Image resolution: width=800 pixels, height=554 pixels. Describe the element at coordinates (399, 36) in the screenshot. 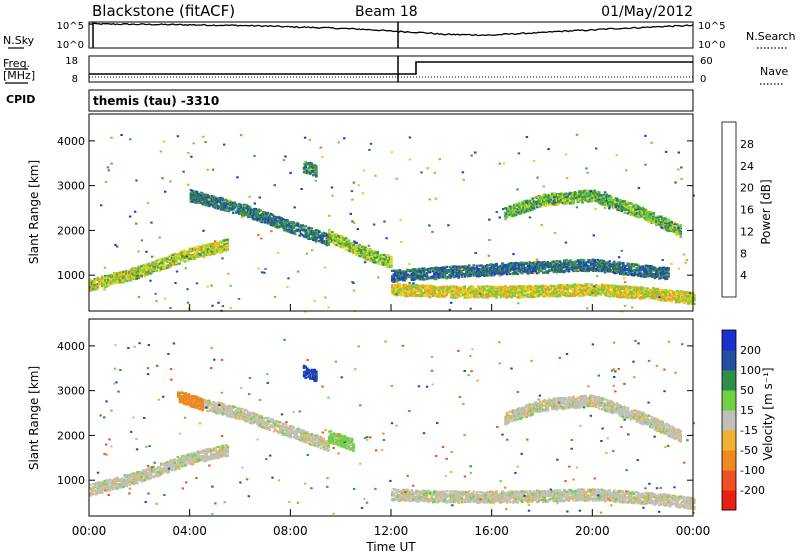

I see `noise-panel: N.Sky 10^5 10^0 10^5 10^0 N.Search` at that location.